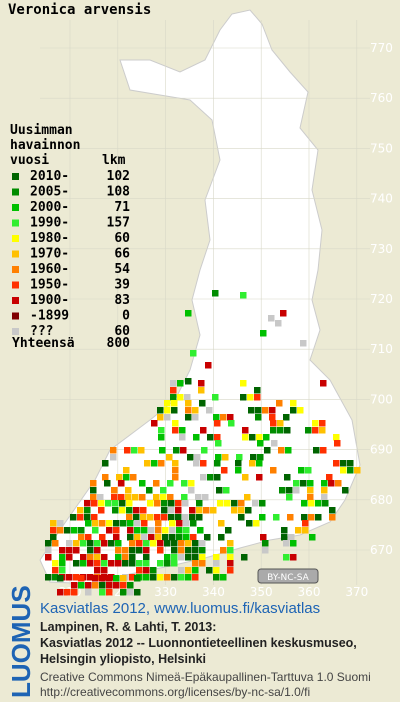  What do you see at coordinates (49, 285) in the screenshot?
I see `legend-label: 1950-` at bounding box center [49, 285].